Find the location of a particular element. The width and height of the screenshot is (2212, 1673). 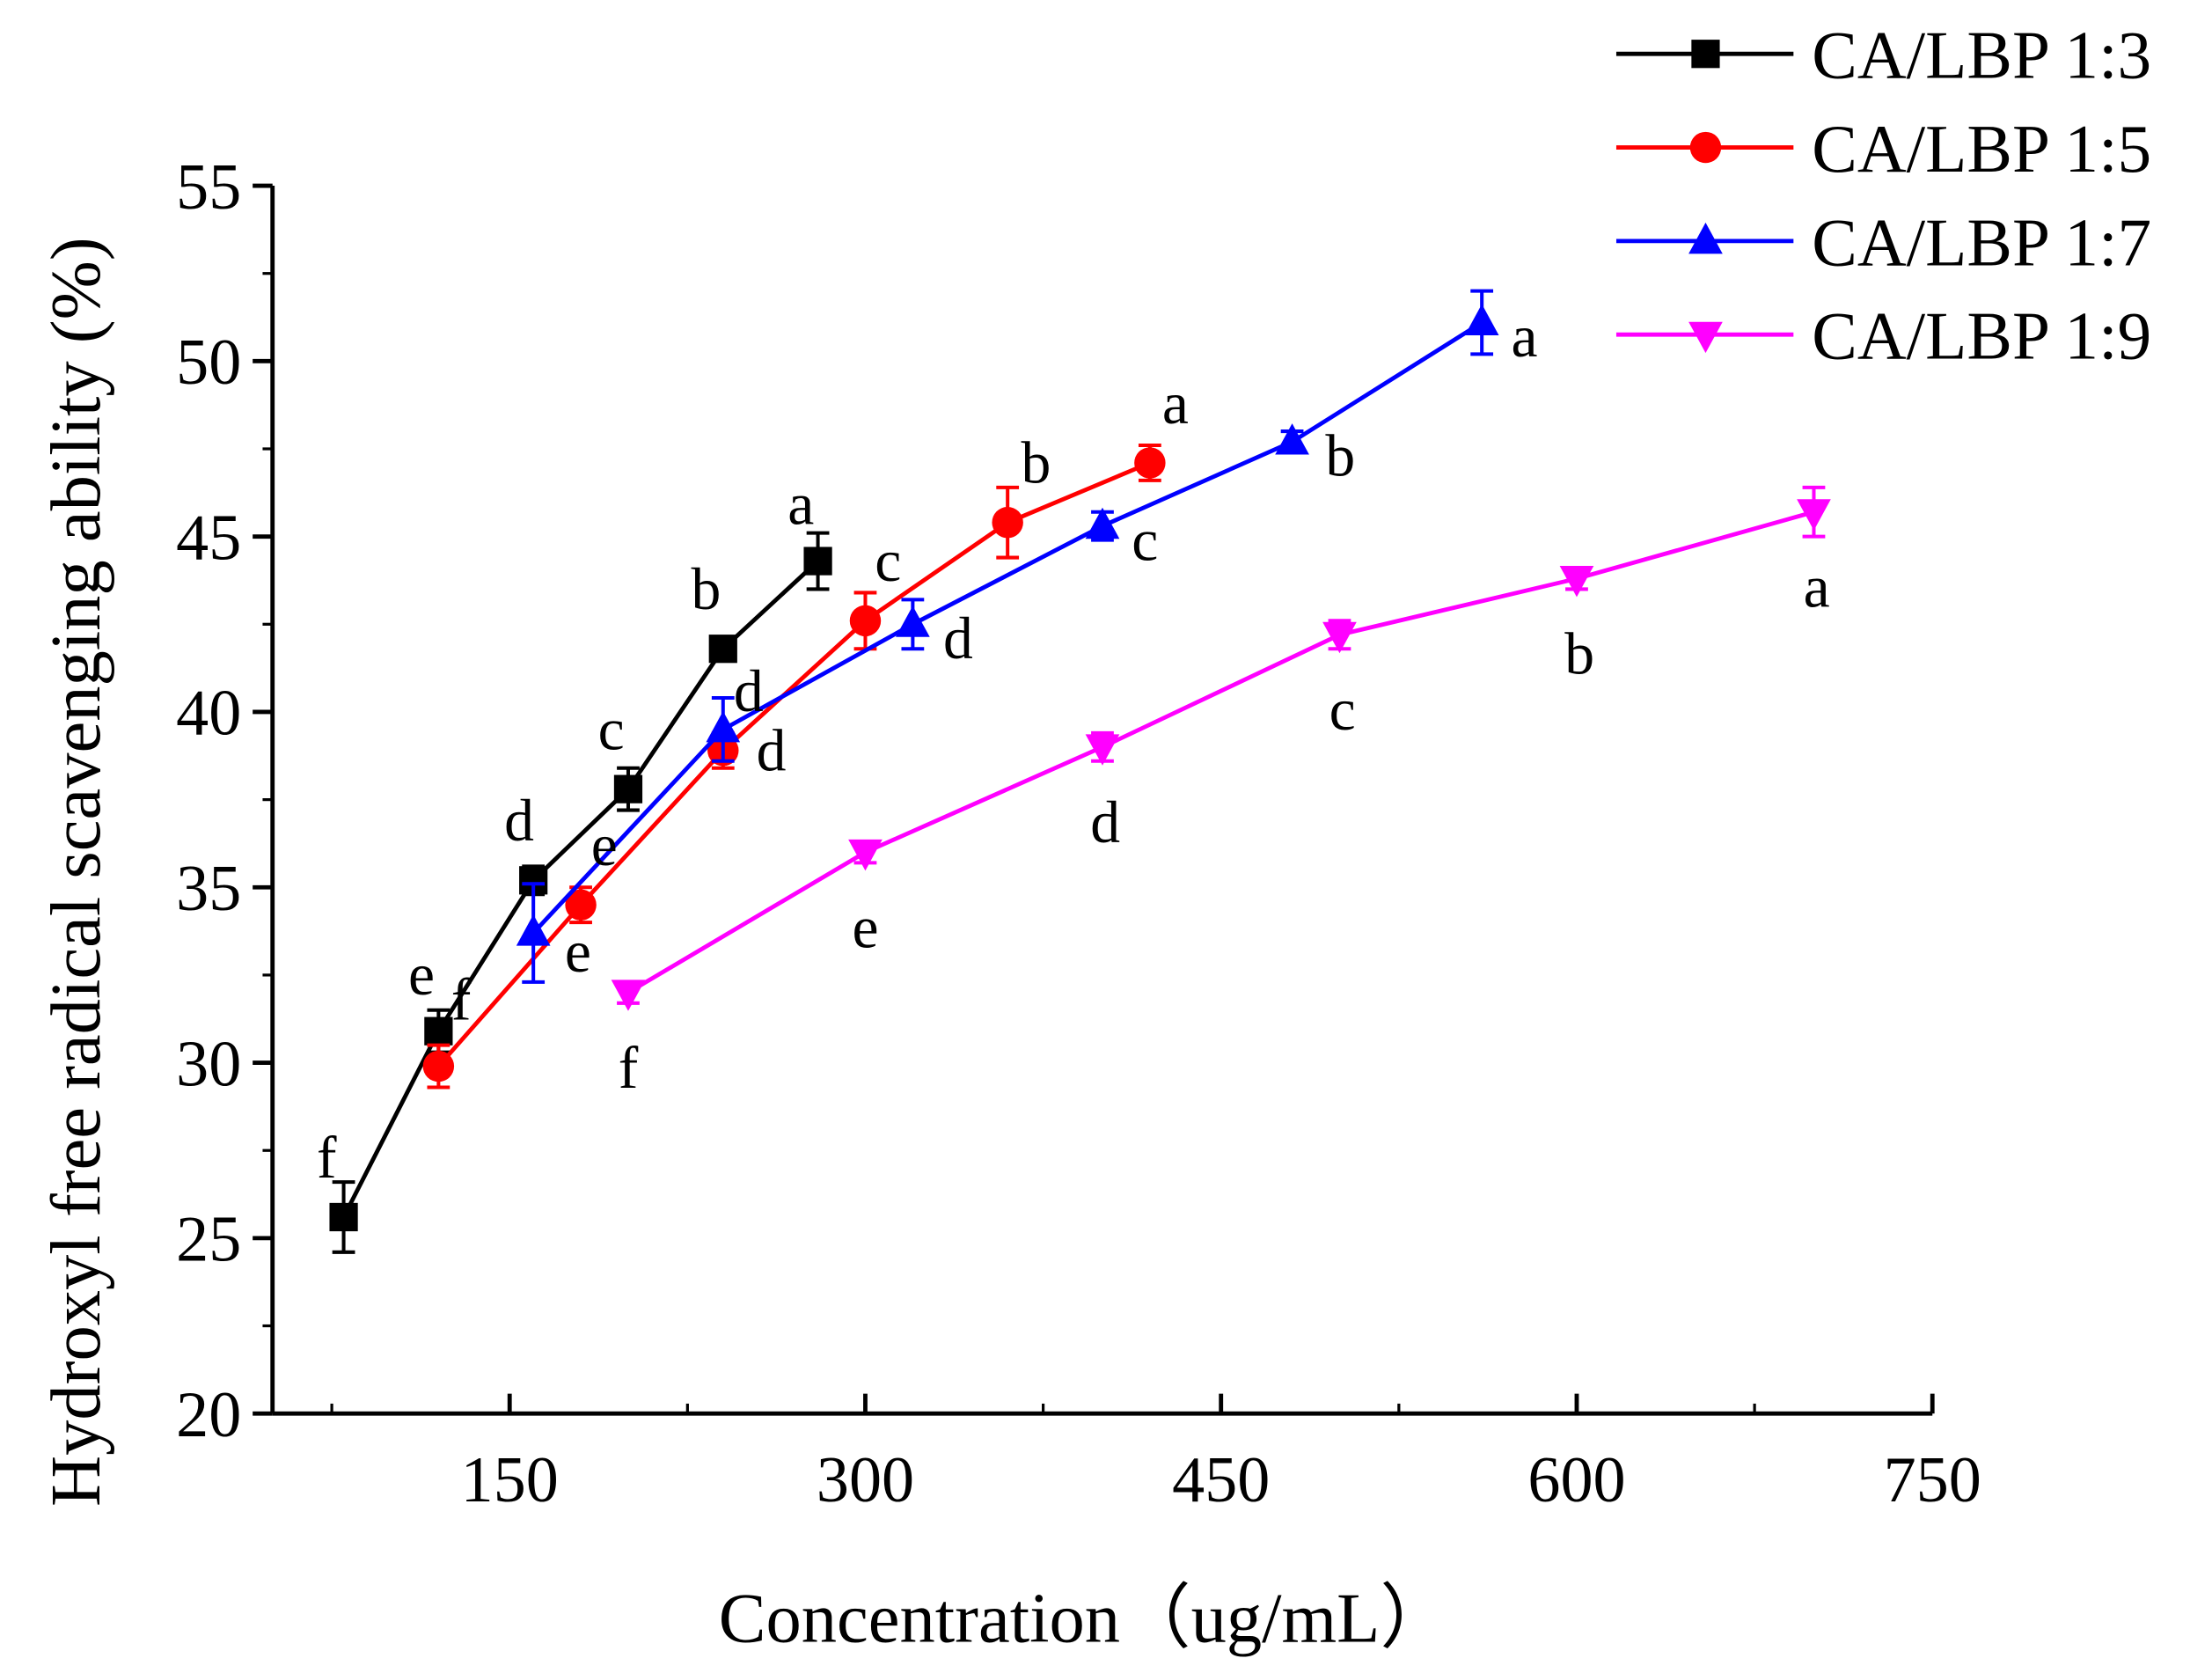

legend-label: CA/LBP 1:3 is located at coordinates (1981, 55).